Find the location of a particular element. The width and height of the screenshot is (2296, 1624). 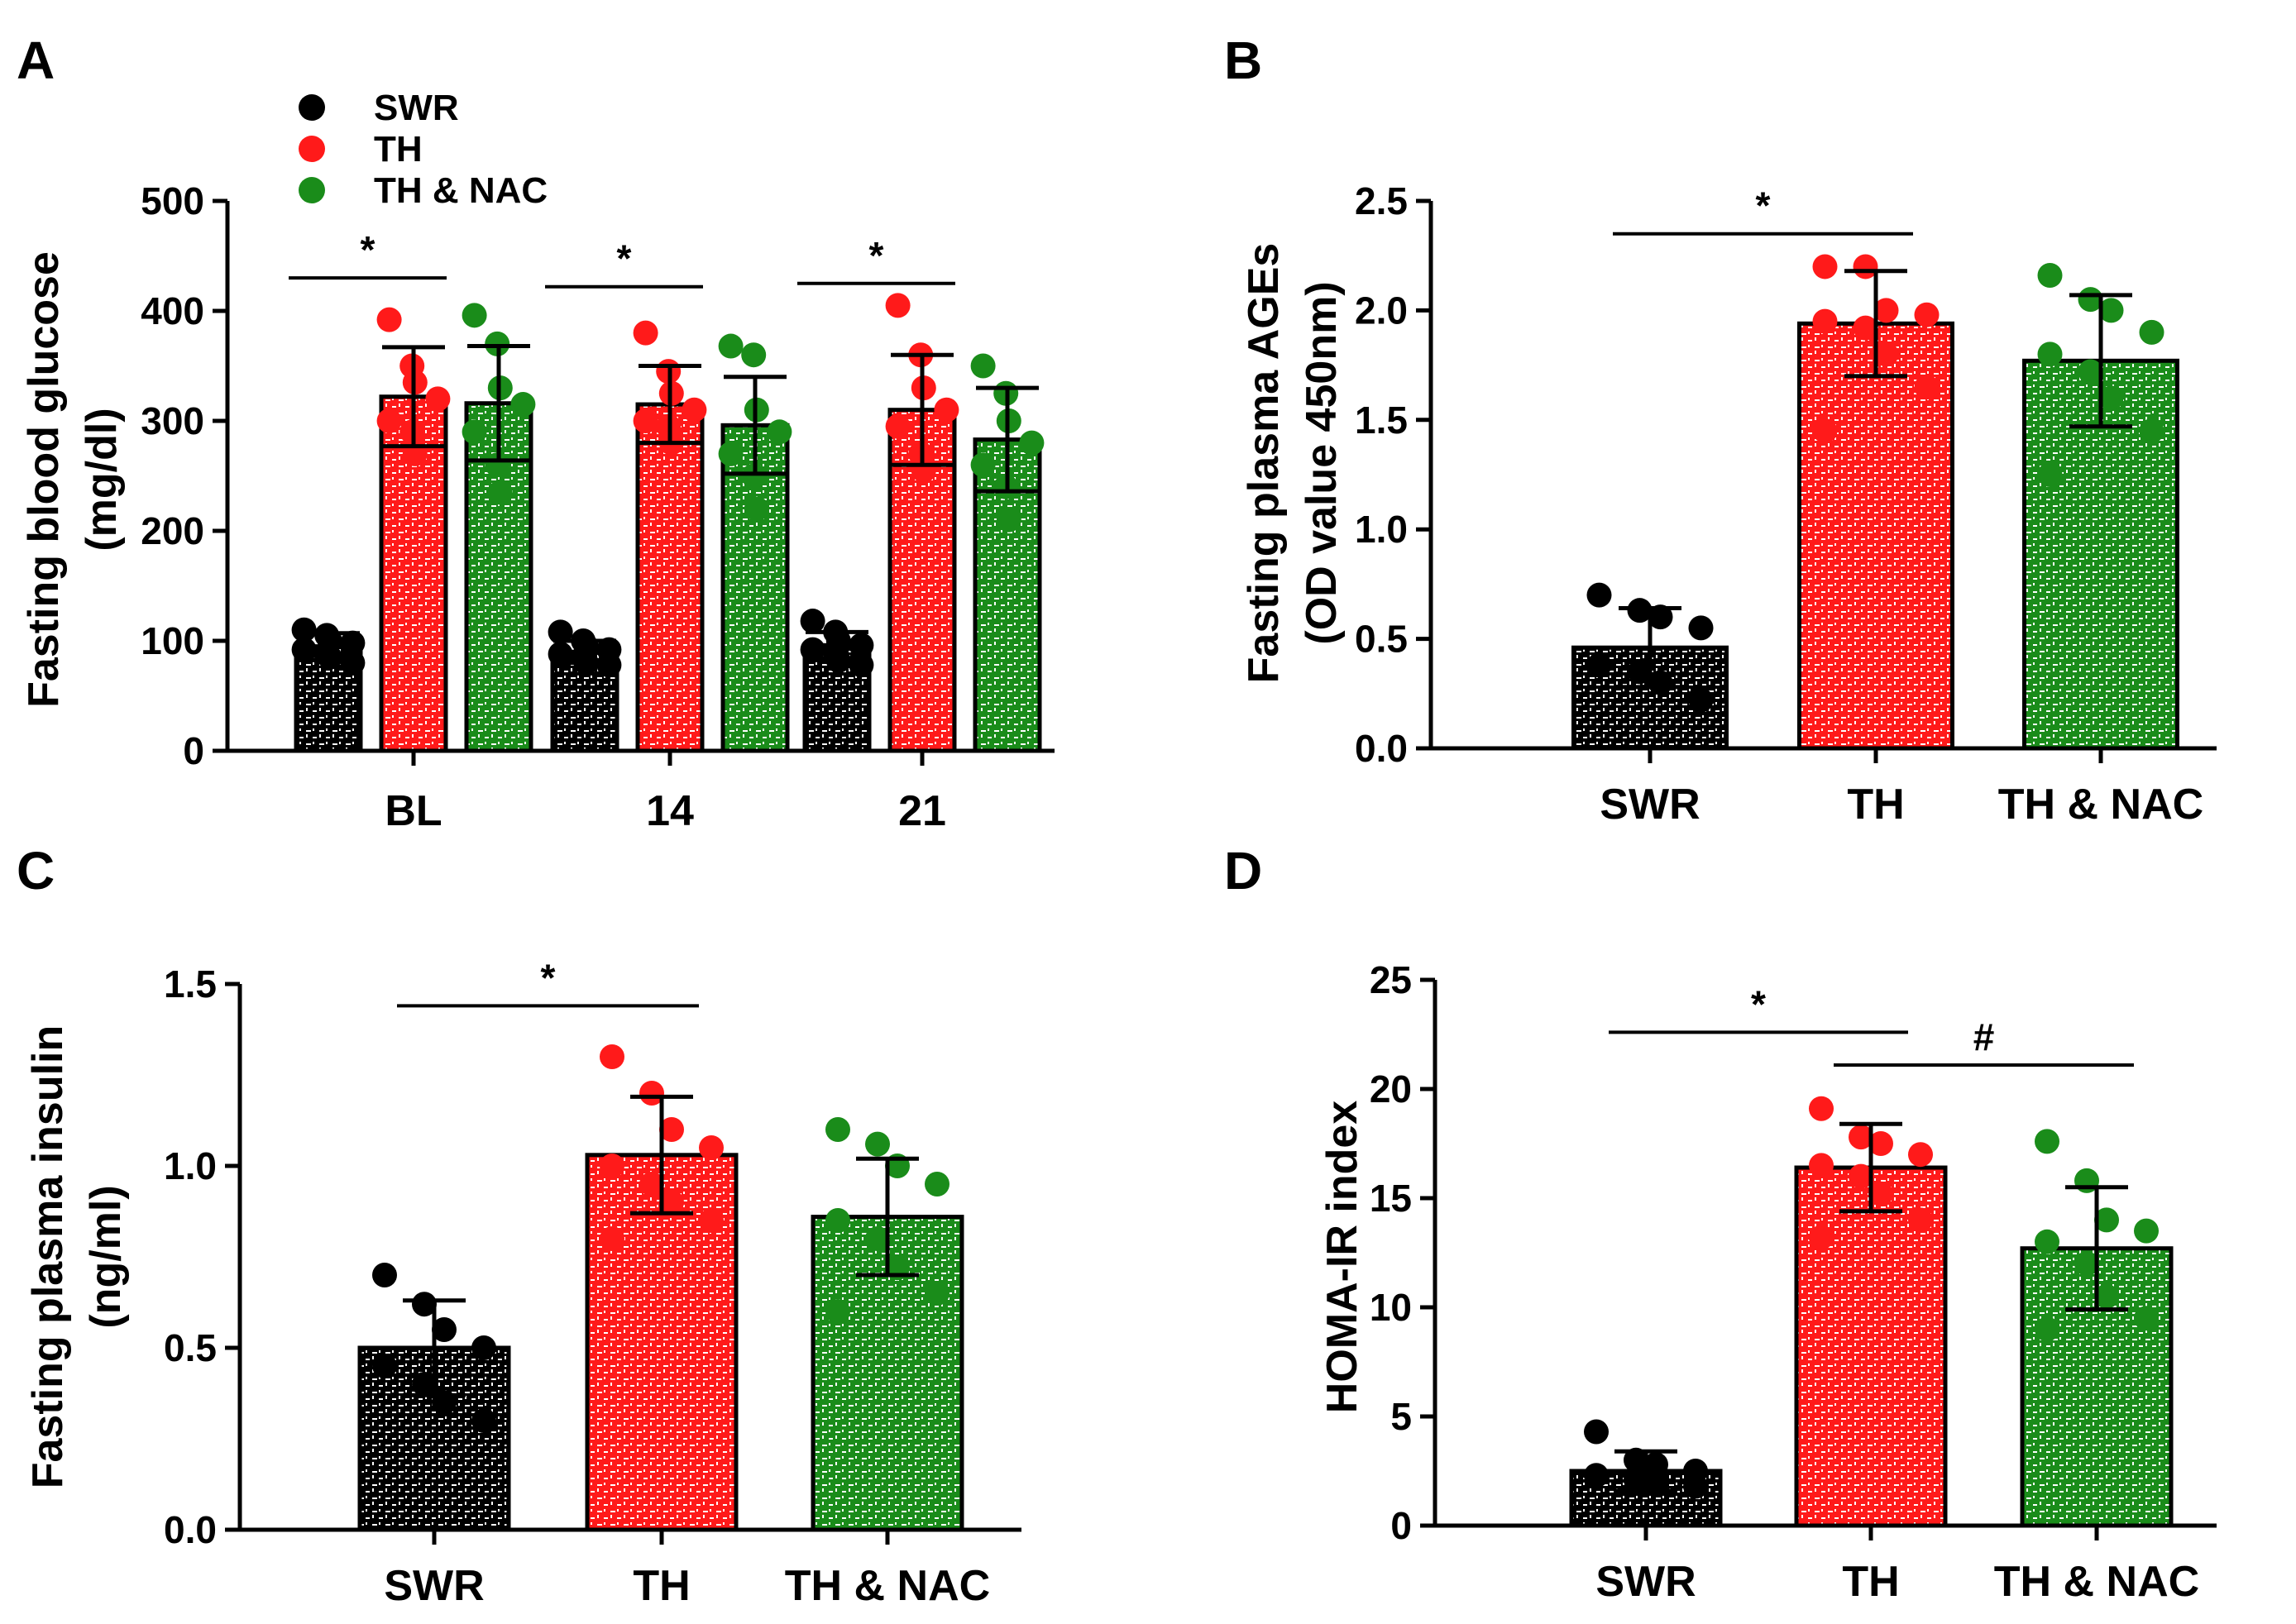

x-tick-label-c-2: TH & NAC is located at coordinates (887, 1586).